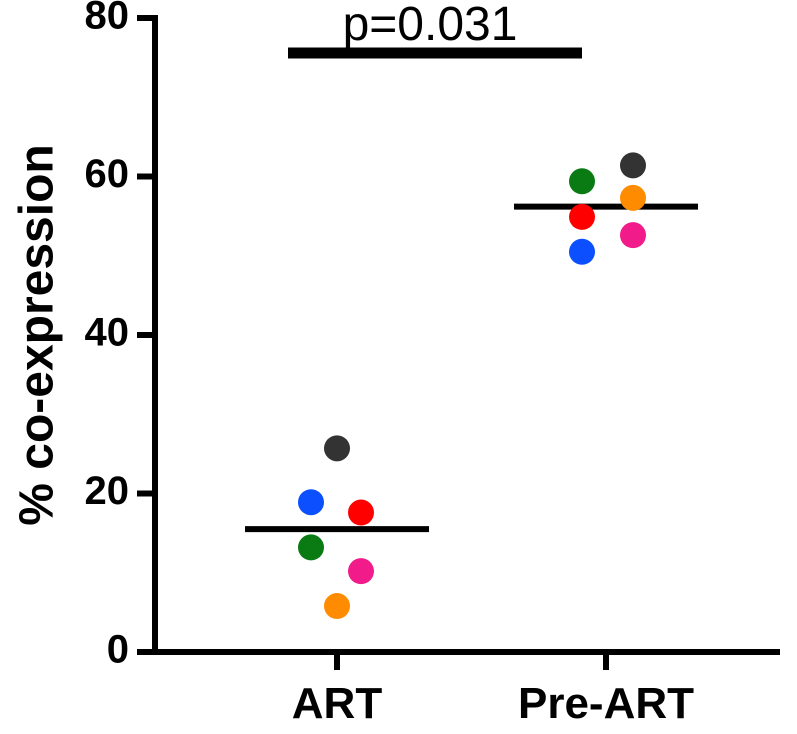  I want to click on y-tick-label: 40, so click(107, 333).